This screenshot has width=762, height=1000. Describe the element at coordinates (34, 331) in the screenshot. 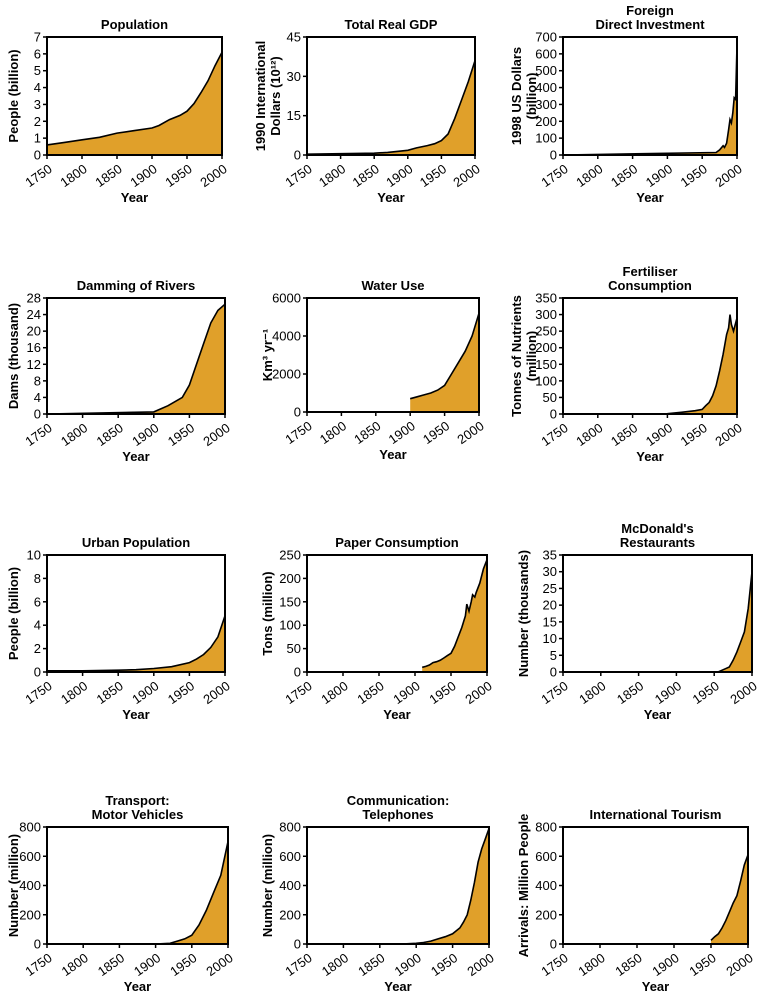

I see `y-tick-label: 20` at that location.